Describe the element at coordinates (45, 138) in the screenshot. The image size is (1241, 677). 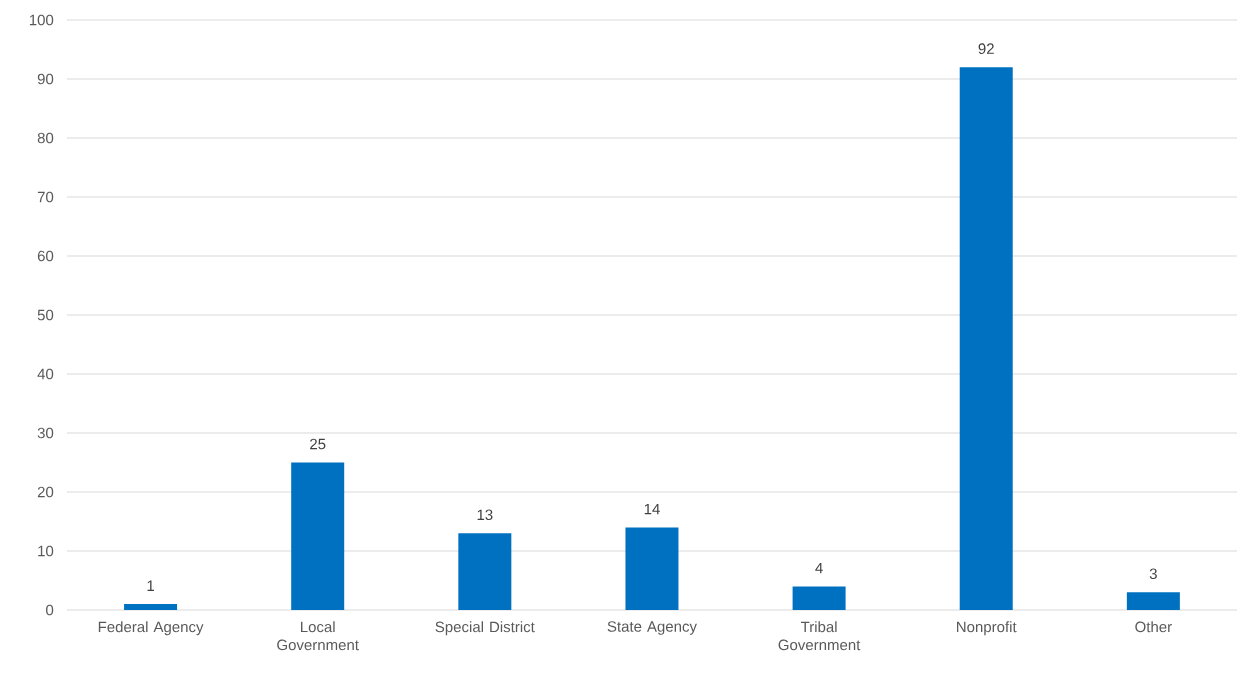
I see `y-tick-label: 80` at that location.